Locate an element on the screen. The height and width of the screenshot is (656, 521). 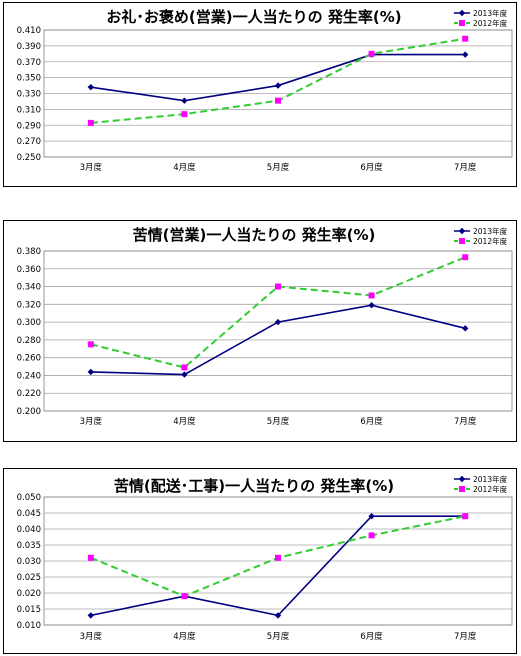
y-tick-label: 0.035 is located at coordinates (29, 546).